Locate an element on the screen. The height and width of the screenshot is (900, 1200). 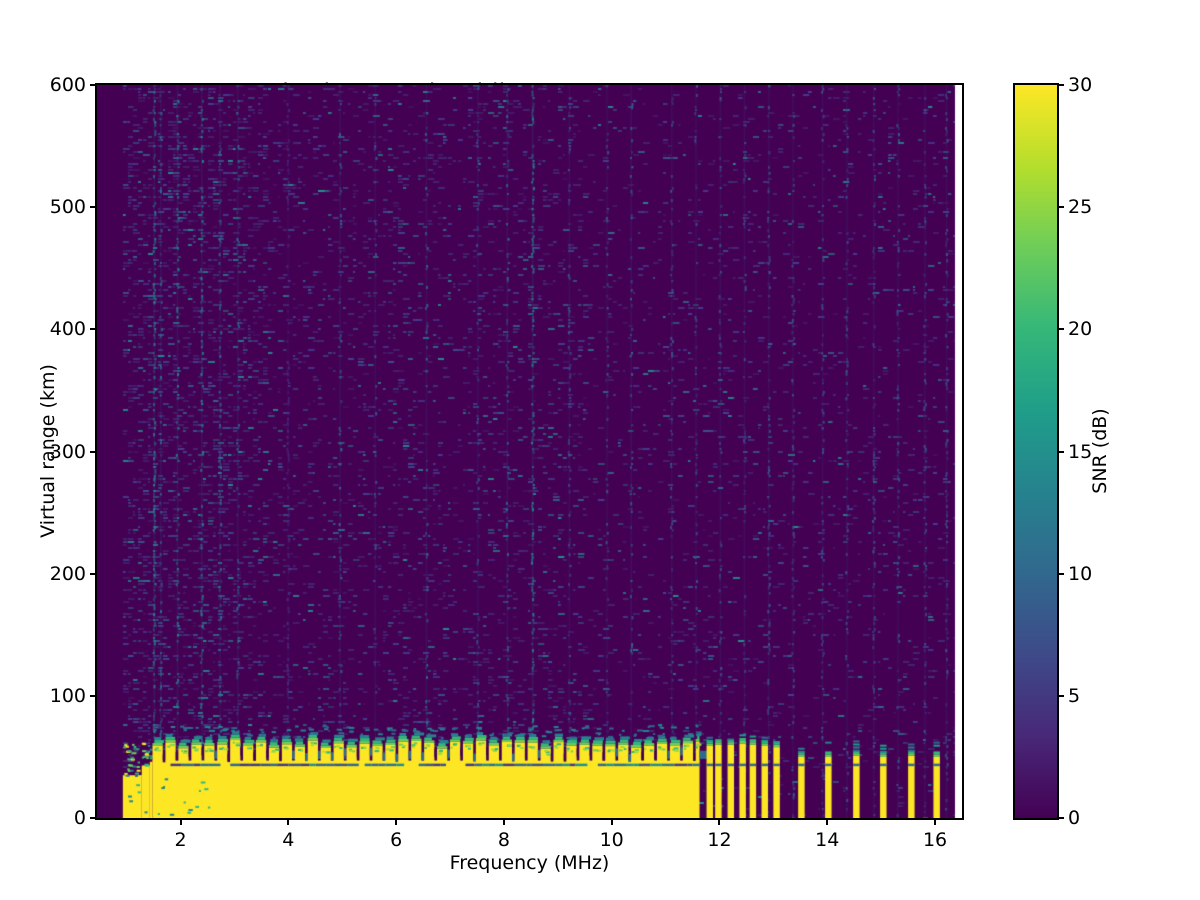
y-tick-label: 500 is located at coordinates (67, 207).